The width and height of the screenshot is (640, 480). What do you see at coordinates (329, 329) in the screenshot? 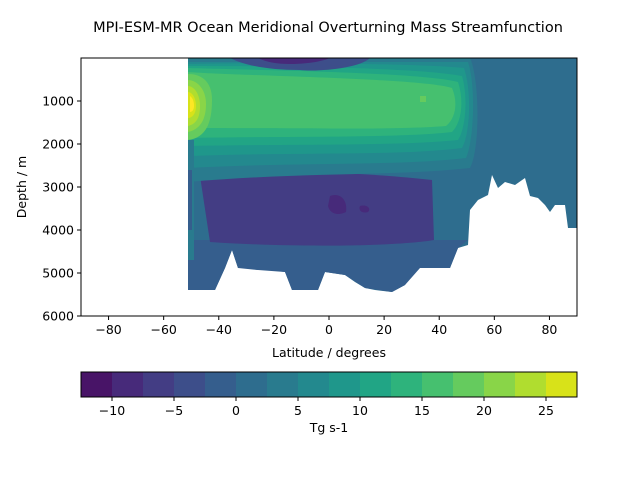
I see `x-tick-label: 0` at bounding box center [329, 329].